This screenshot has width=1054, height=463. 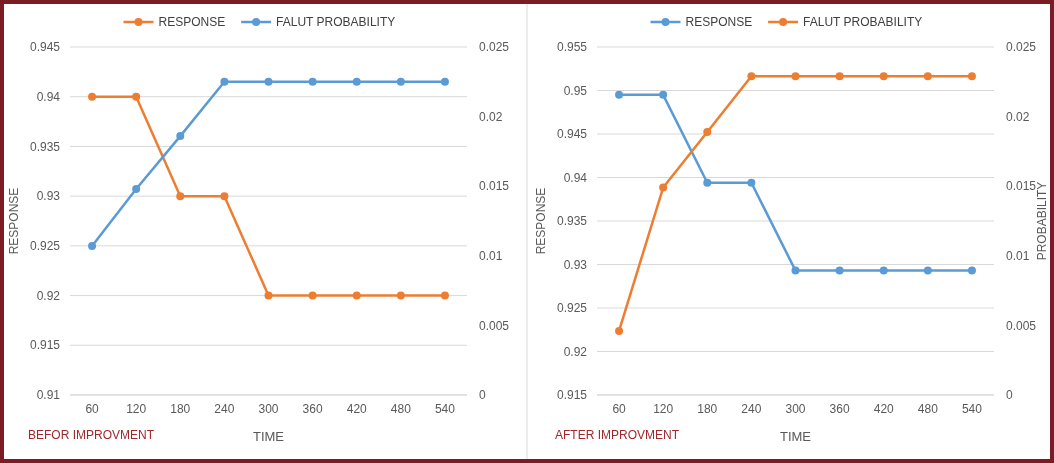 I want to click on text: AFTER IMPROVMENT, so click(x=617, y=435).